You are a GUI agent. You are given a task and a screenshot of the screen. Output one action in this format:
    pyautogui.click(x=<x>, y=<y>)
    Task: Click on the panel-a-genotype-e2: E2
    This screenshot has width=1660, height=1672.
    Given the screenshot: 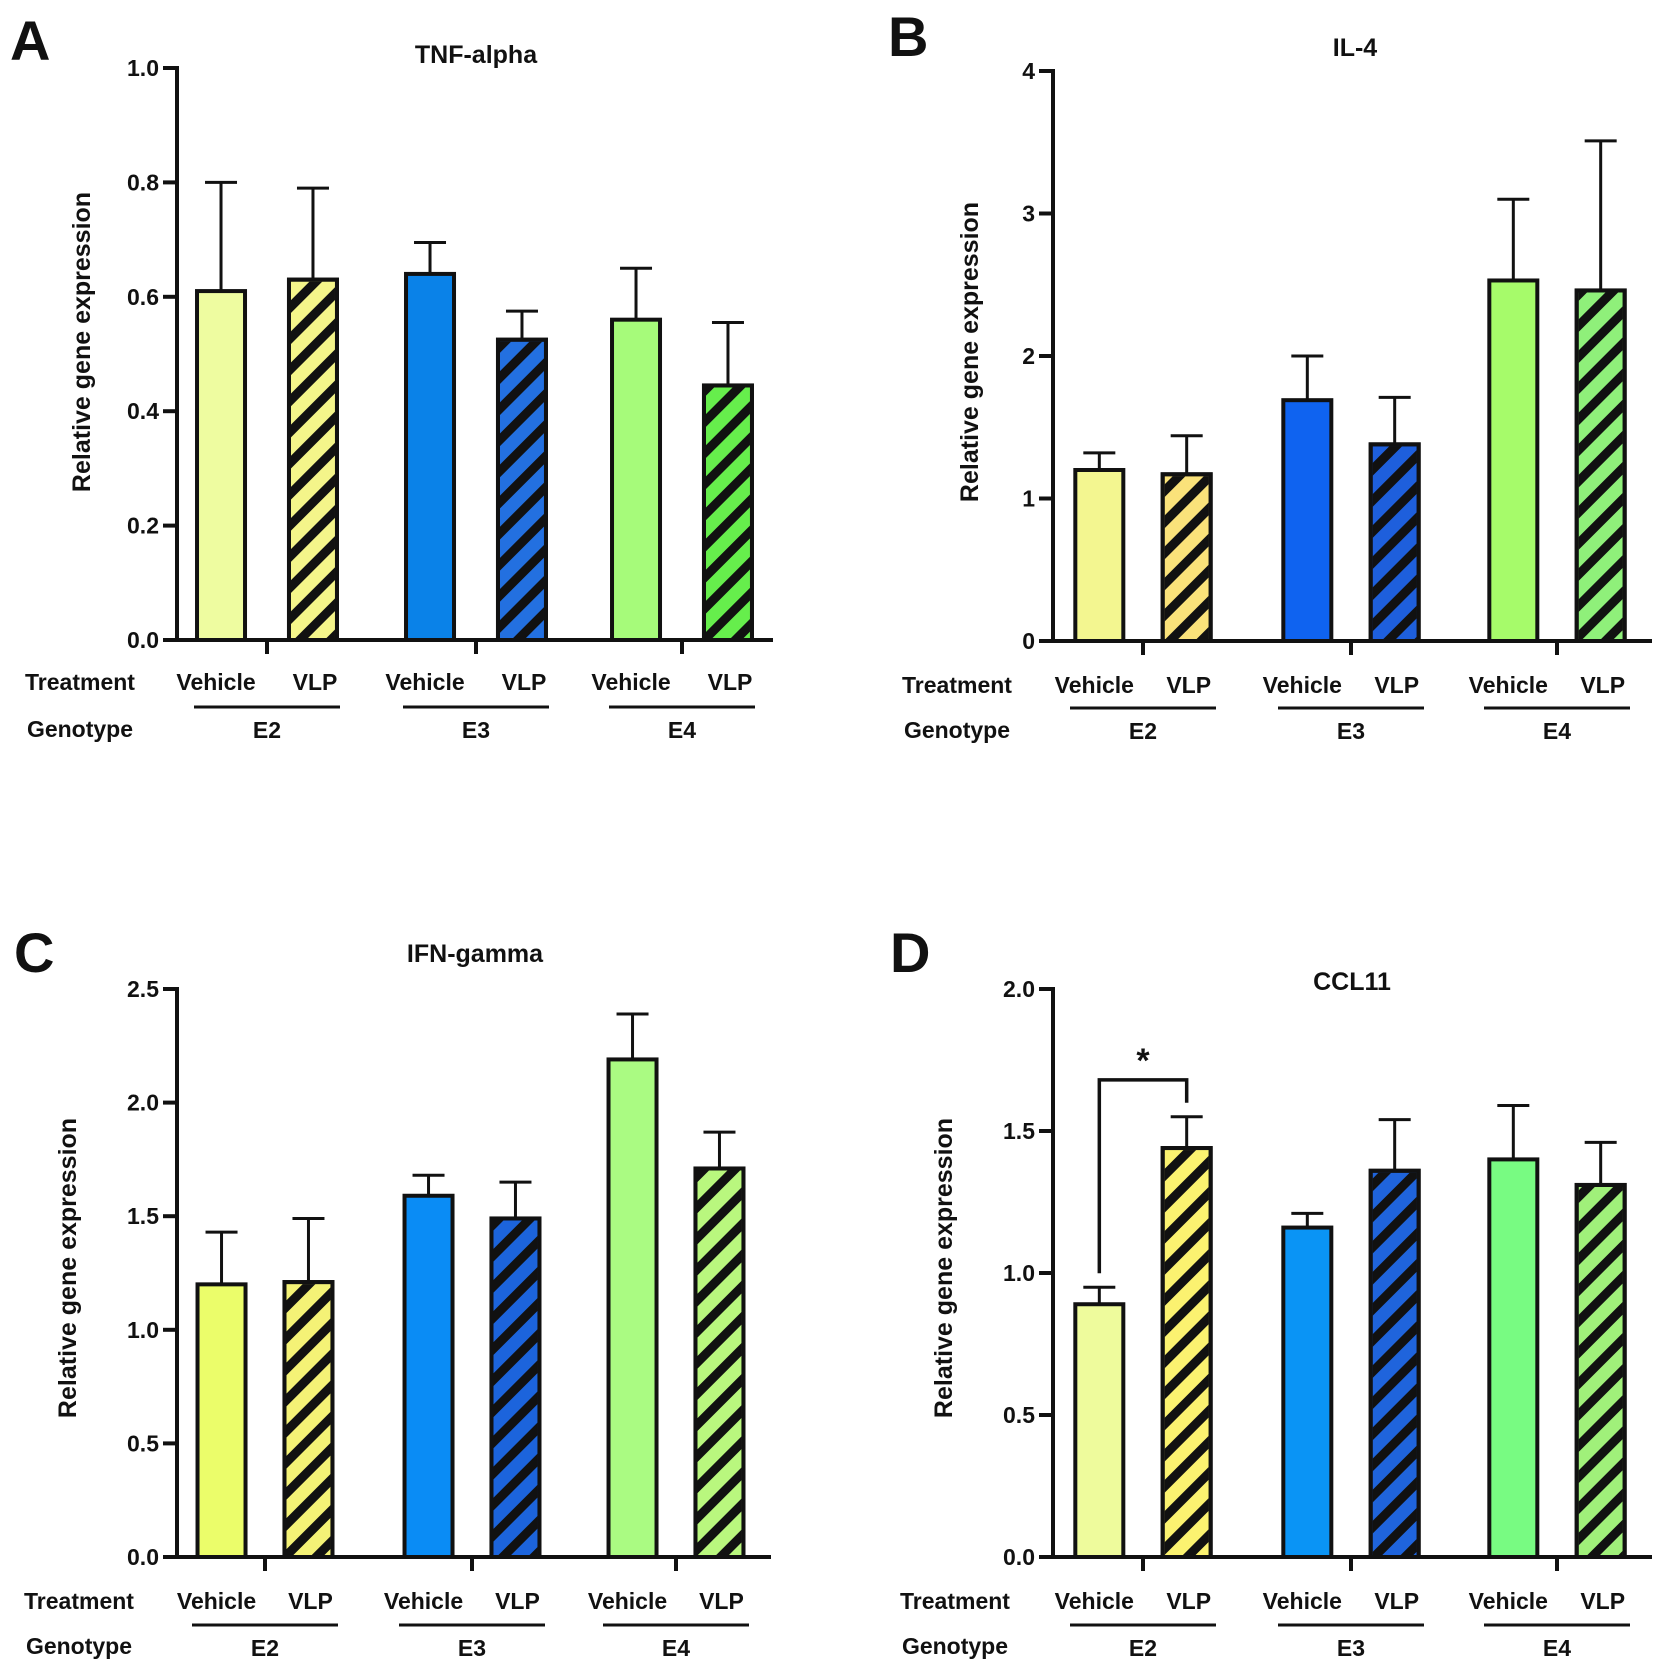 What is the action you would take?
    pyautogui.click(x=267, y=730)
    